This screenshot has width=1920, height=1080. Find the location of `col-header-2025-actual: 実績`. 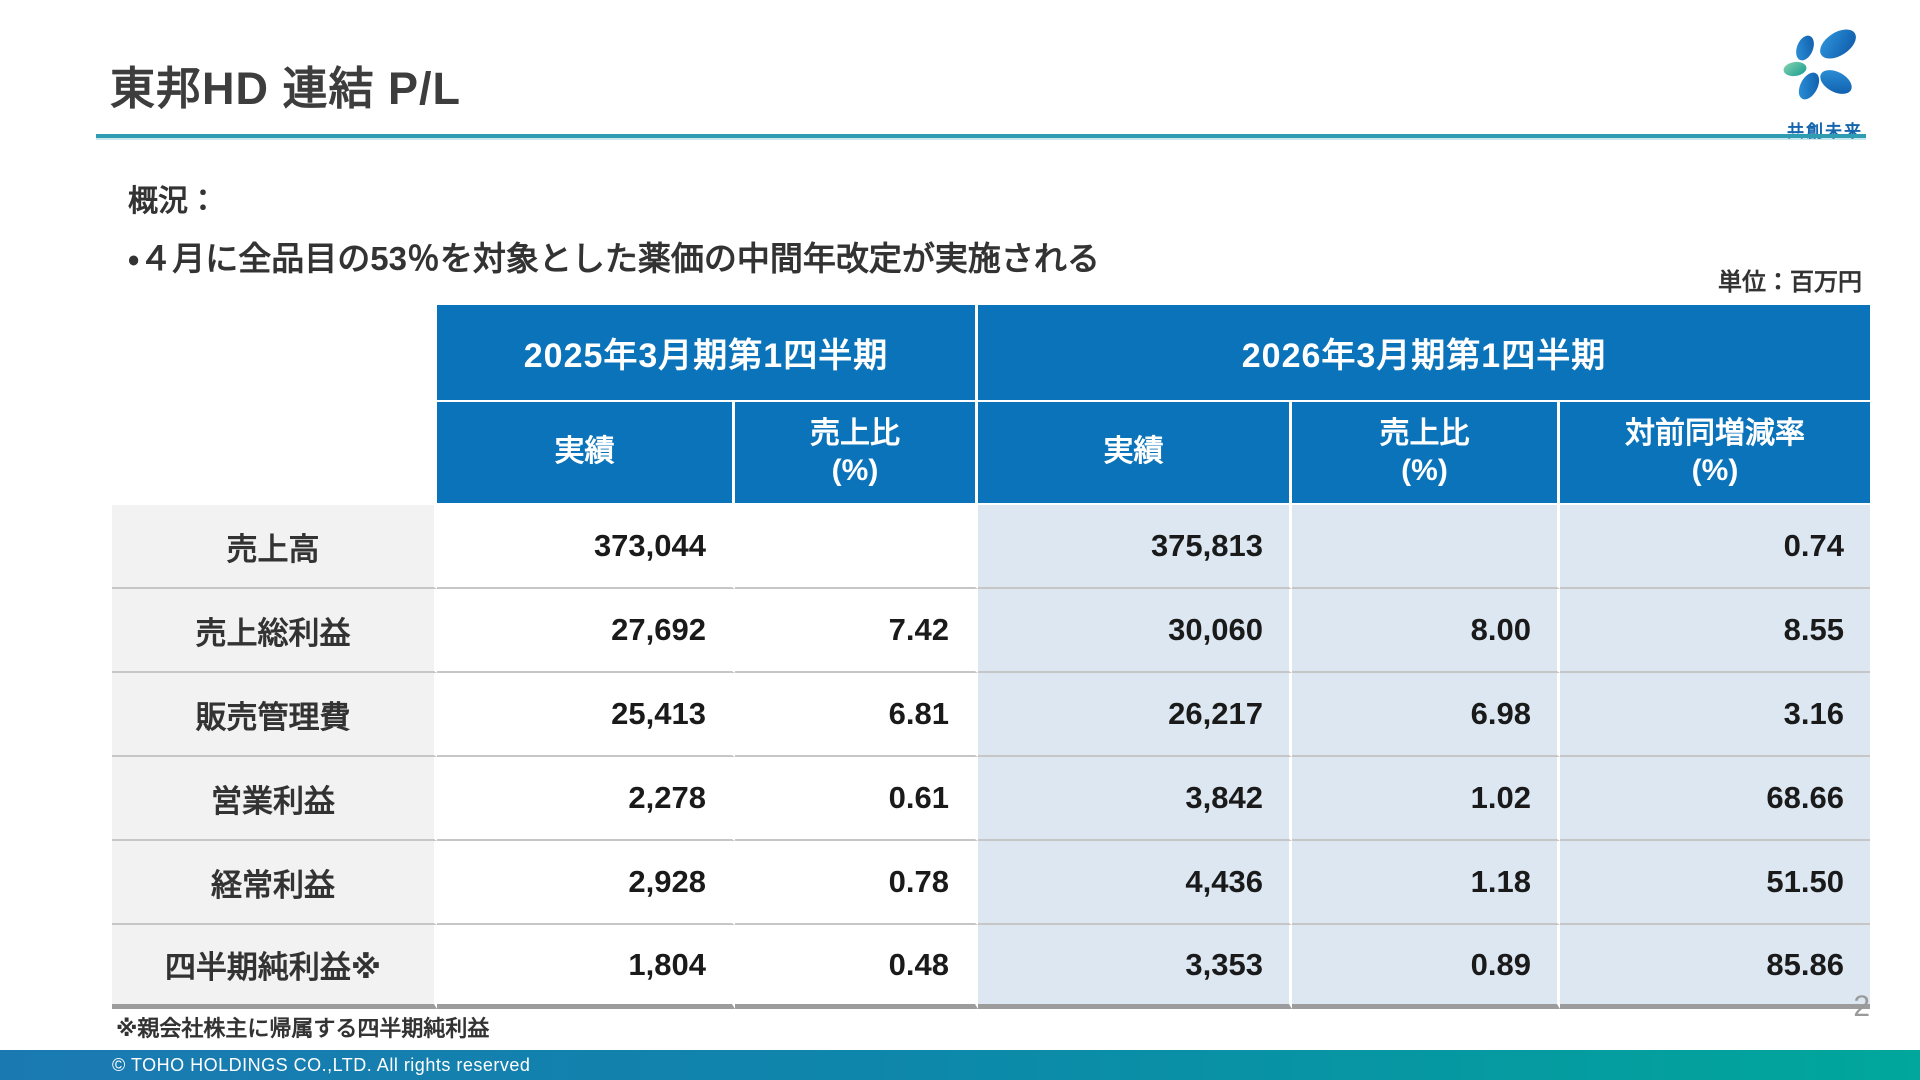

col-header-2025-actual: 実績 is located at coordinates (586, 453).